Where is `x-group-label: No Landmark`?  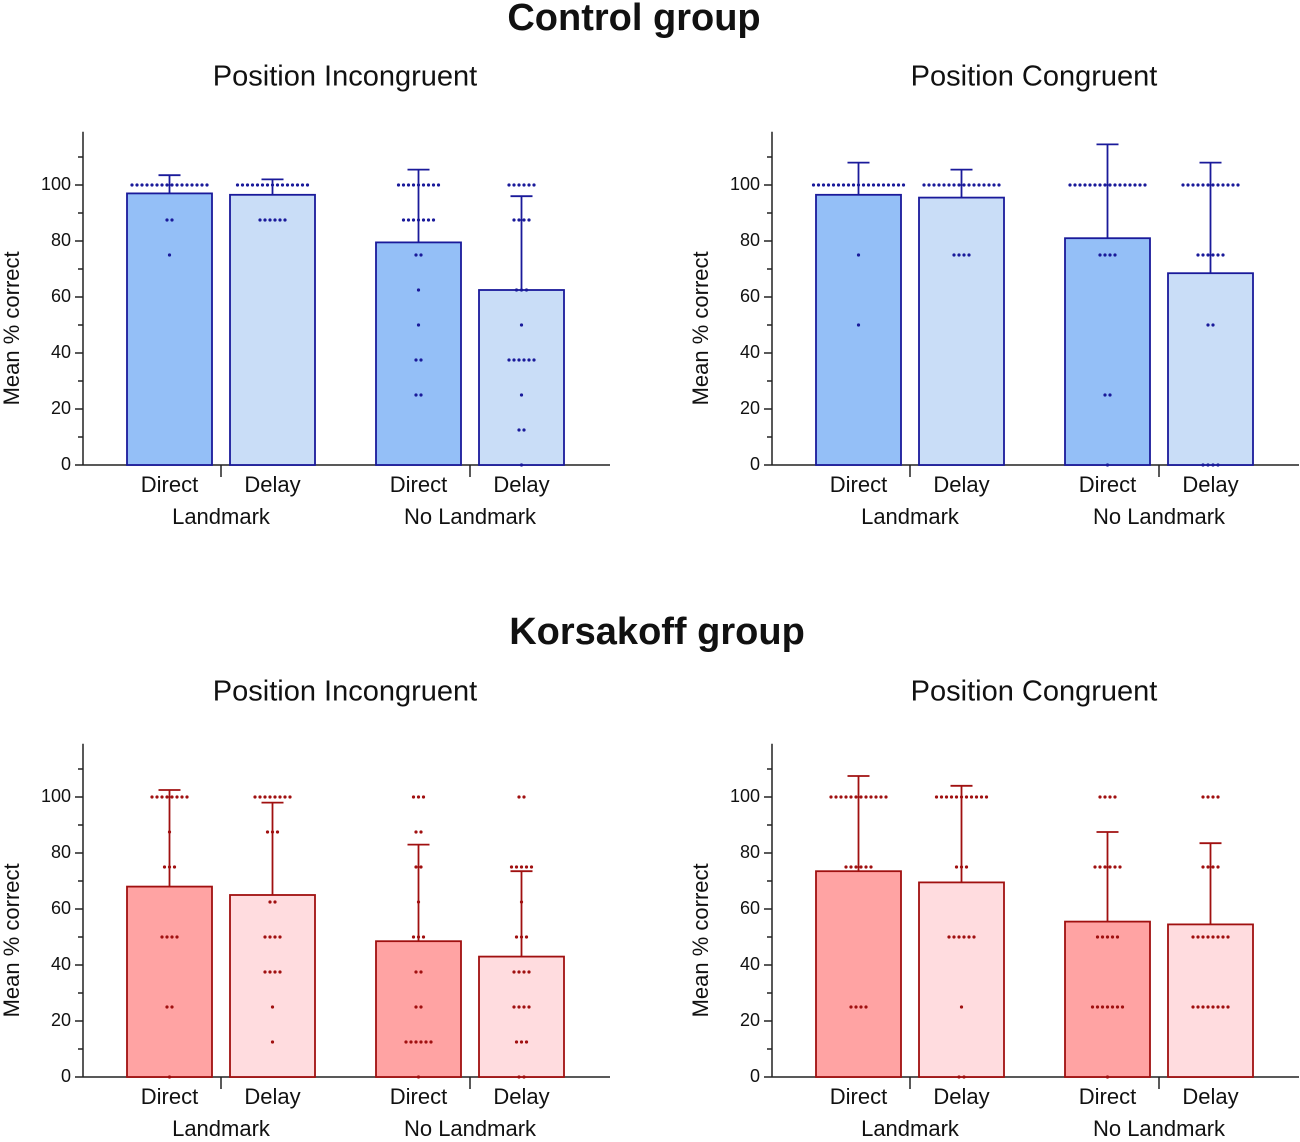 x-group-label: No Landmark is located at coordinates (470, 516).